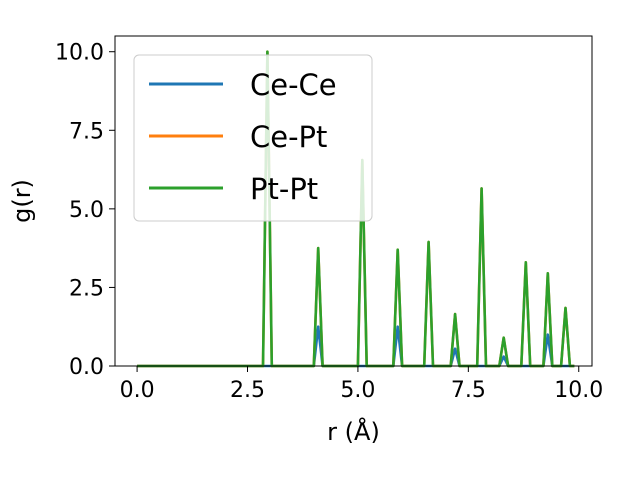 Image resolution: width=640 pixels, height=480 pixels. I want to click on legend-box, so click(253, 138).